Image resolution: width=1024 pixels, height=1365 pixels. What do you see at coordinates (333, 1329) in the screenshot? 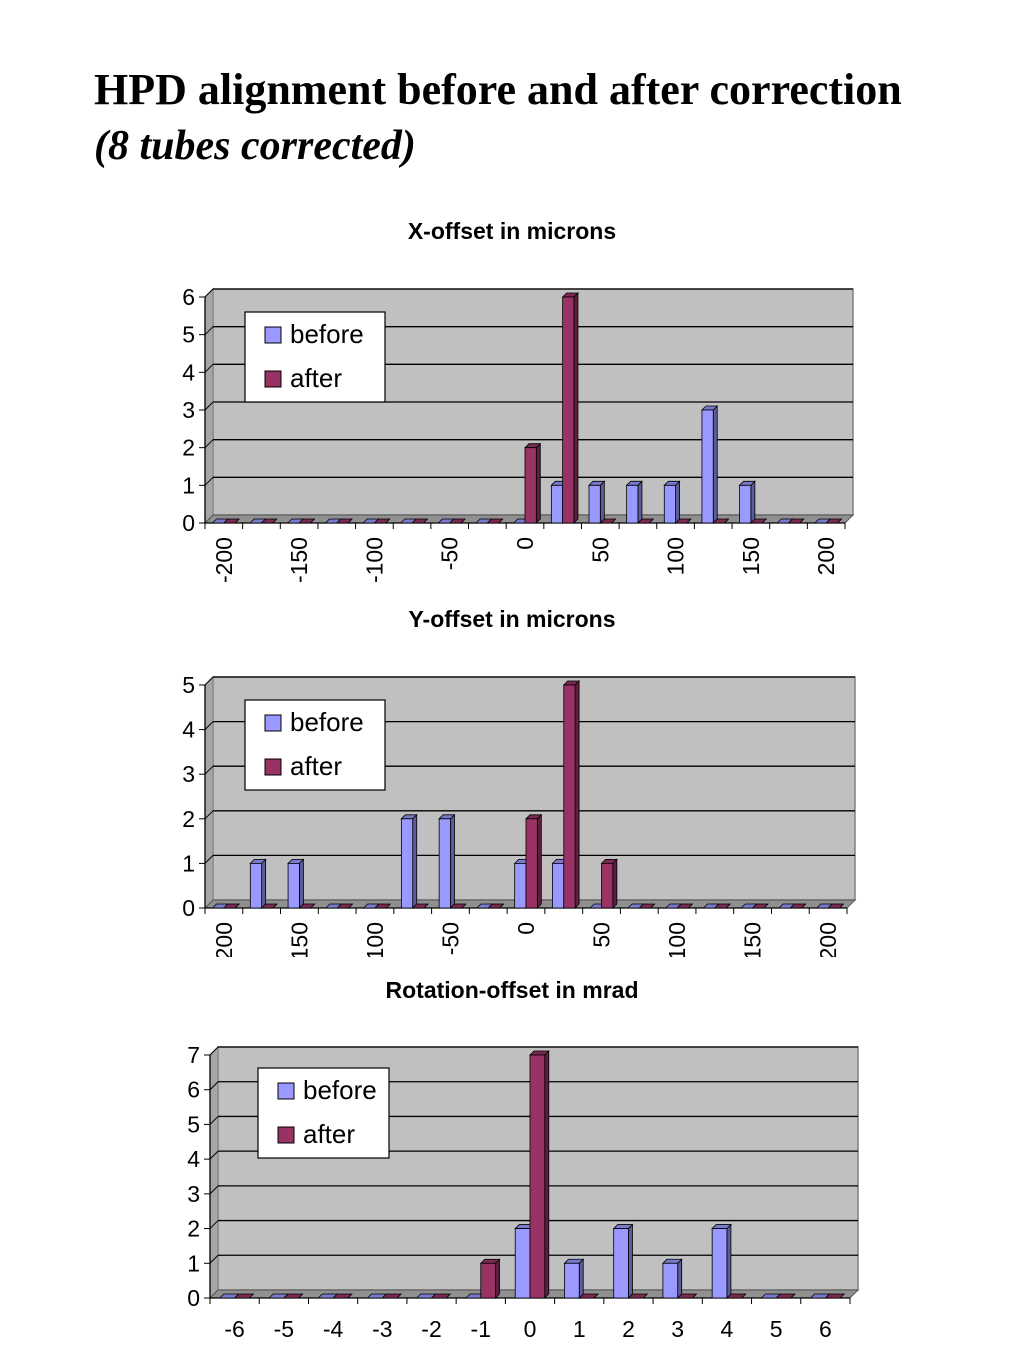
I see `x-tick-label: -4` at bounding box center [333, 1329].